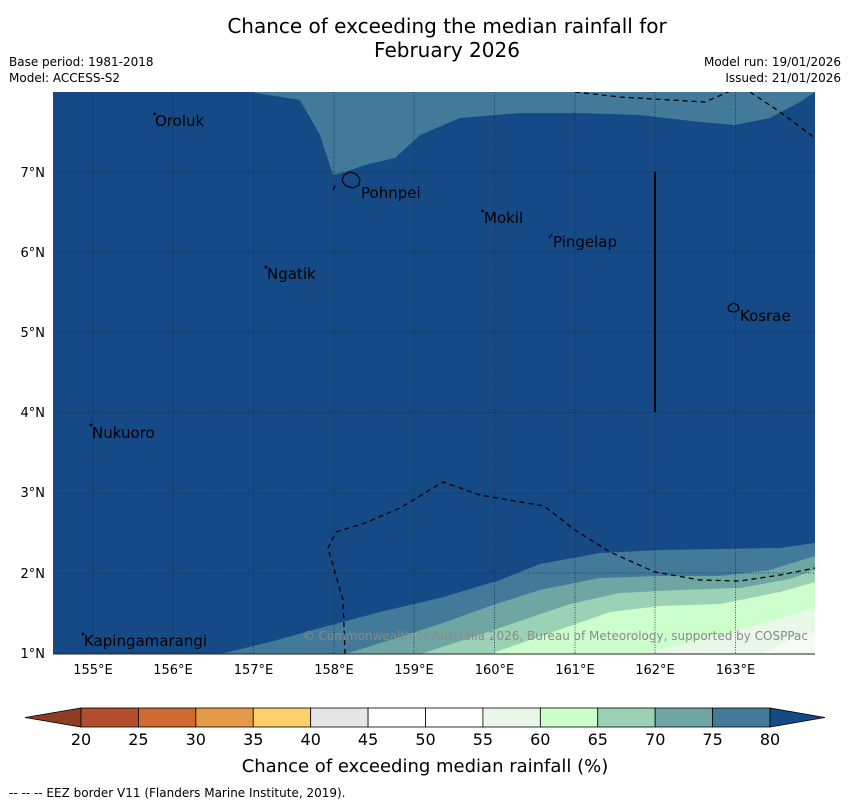 This screenshot has height=804, width=850. Describe the element at coordinates (368, 739) in the screenshot. I see `colorbar-tick-45: 45` at that location.